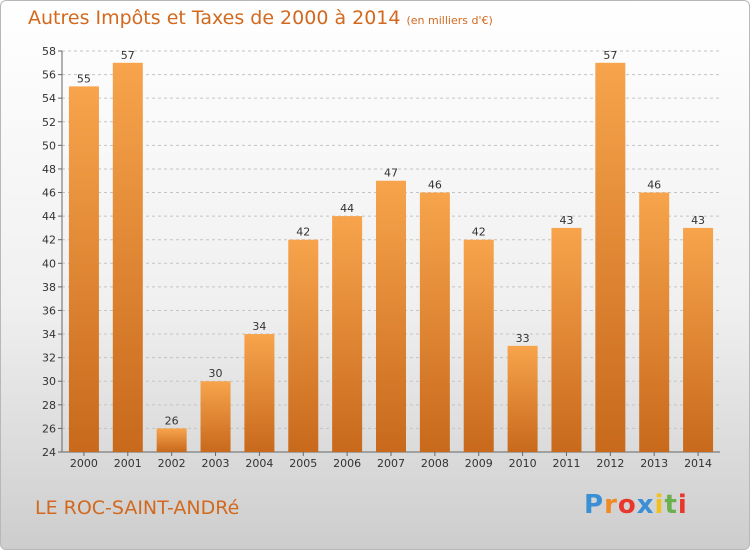 The image size is (750, 550). I want to click on y-tick-label: 24, so click(49, 452).